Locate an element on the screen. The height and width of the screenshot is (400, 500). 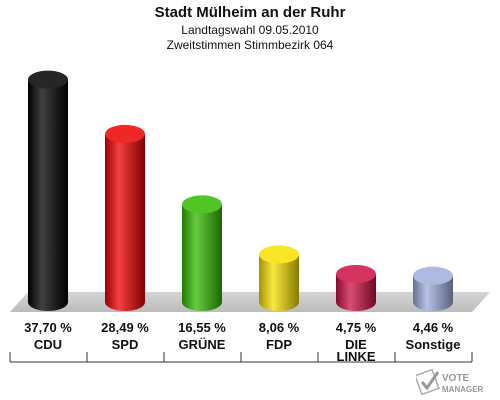
category-label: SPD is located at coordinates (125, 344).